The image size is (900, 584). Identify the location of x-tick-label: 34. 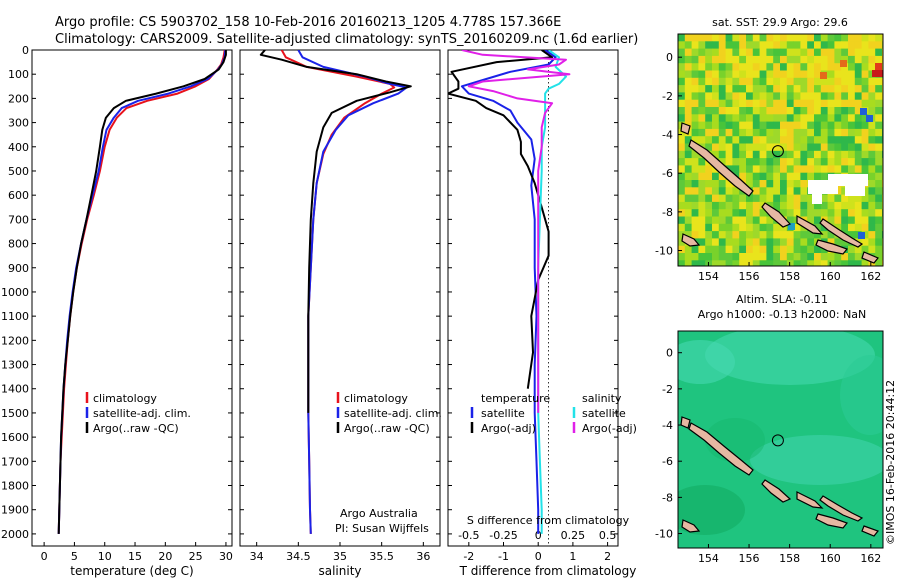
(257, 556).